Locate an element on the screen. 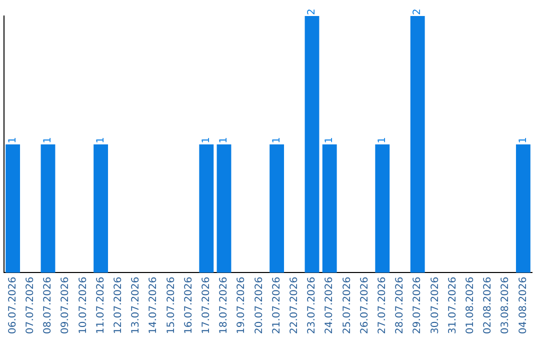 The height and width of the screenshot is (340, 540). x-tick-label: 25.07.2026 is located at coordinates (347, 305).